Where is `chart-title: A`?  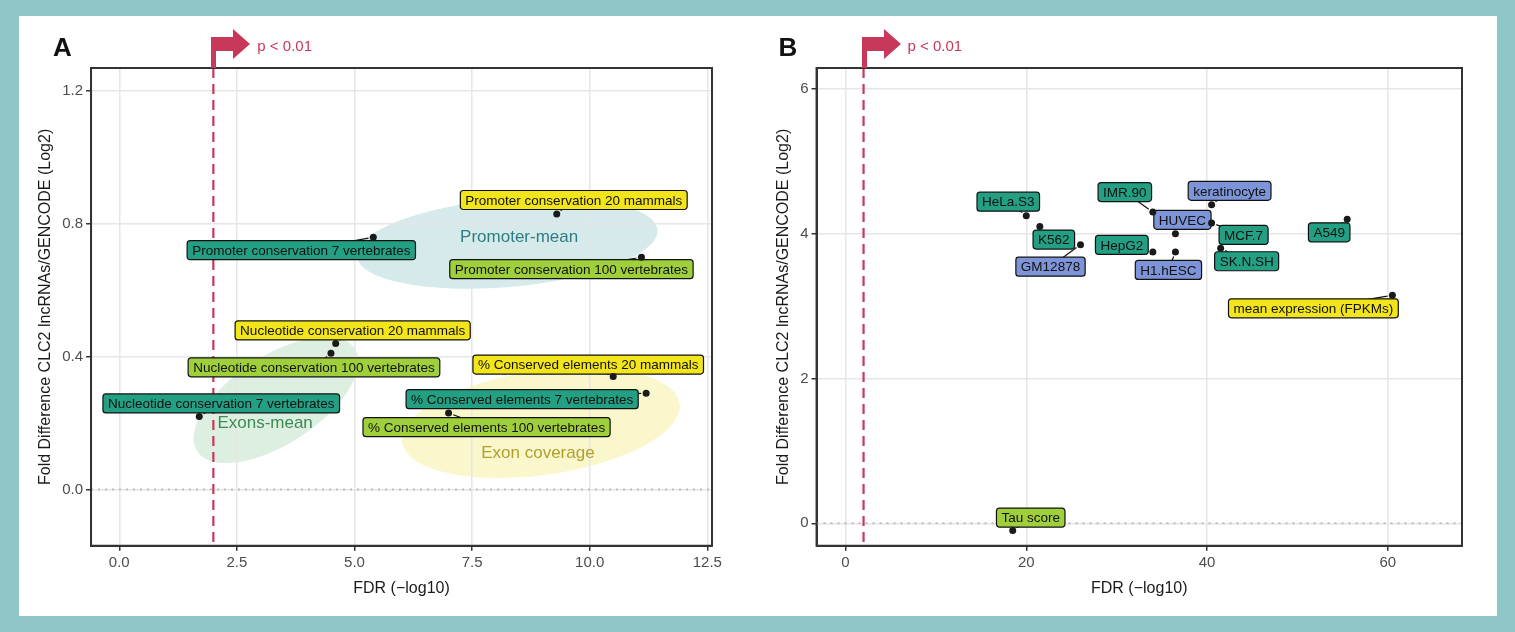 chart-title: A is located at coordinates (63, 47).